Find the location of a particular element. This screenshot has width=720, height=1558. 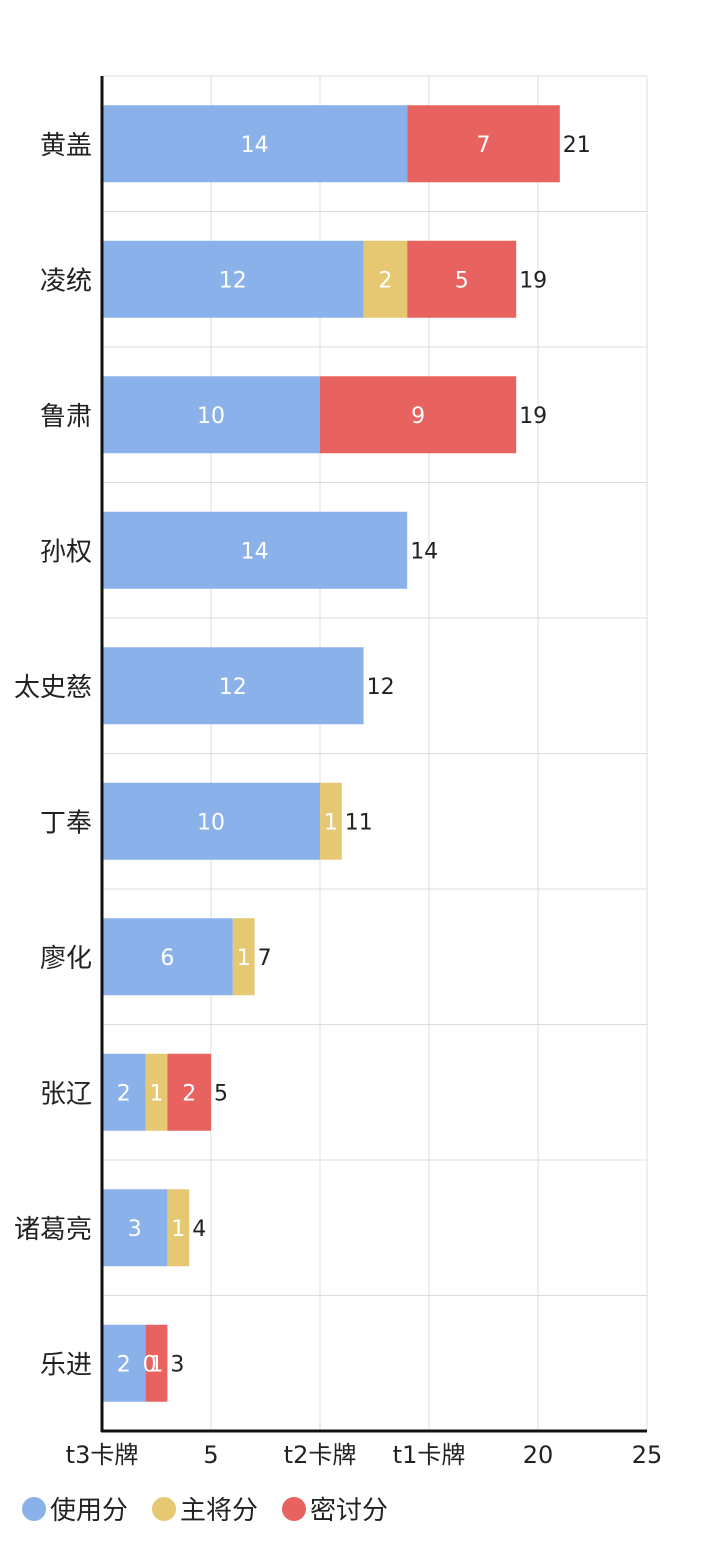

total-label-0: 21 is located at coordinates (577, 145).